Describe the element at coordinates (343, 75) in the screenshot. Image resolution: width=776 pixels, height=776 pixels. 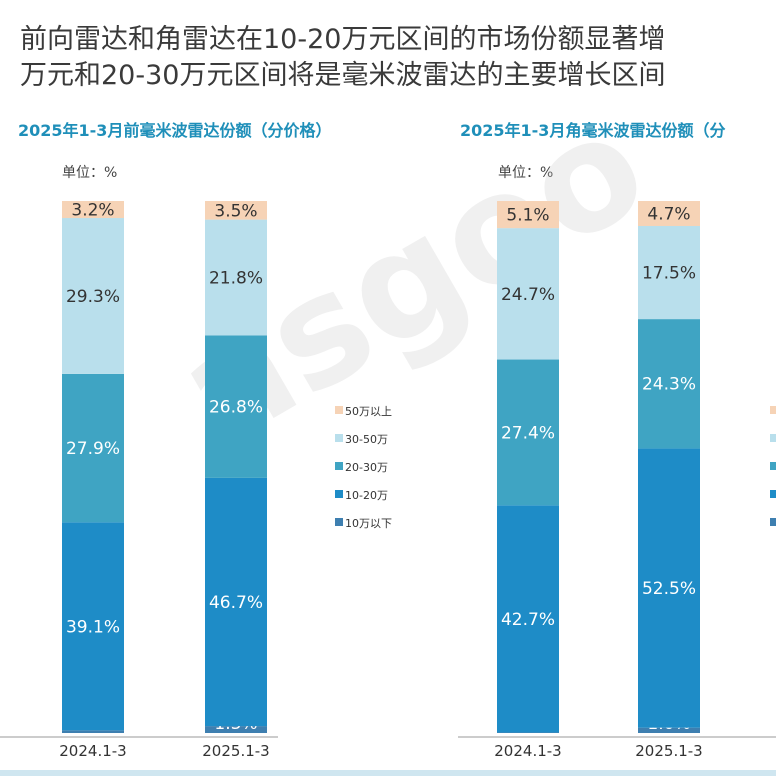
I see `headline-line-2: 万元和20-30万元区间将是毫米波雷达的主要增长区间` at that location.